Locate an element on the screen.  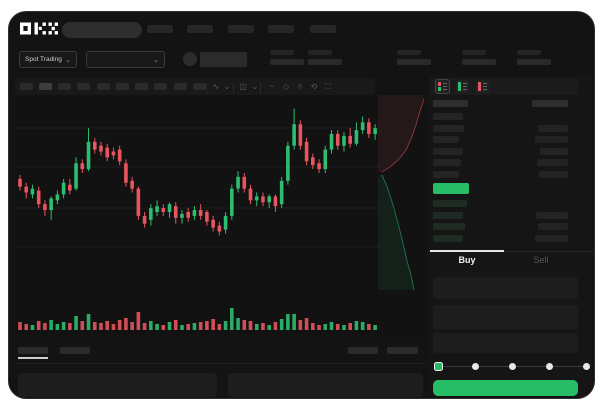
tab-buy: Buy is located at coordinates (467, 260).